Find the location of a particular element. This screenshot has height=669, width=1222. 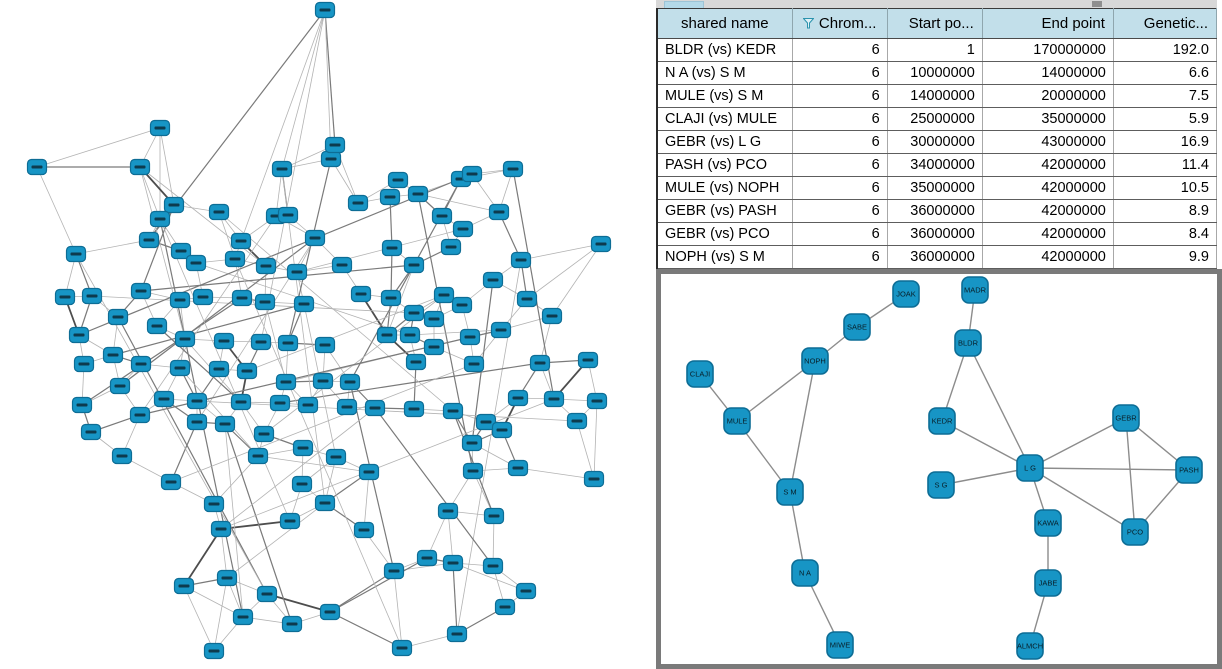

table-cell: 10.5 is located at coordinates (1165, 188).